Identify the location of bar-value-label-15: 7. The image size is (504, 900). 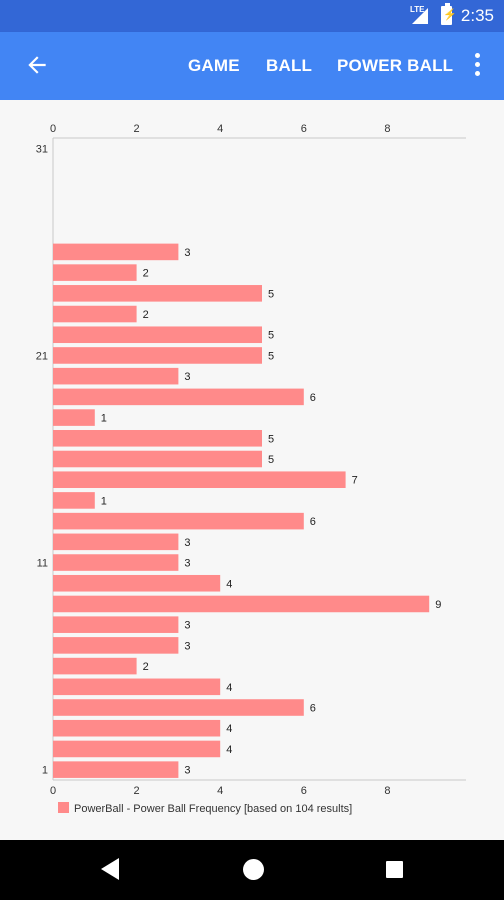
(355, 481).